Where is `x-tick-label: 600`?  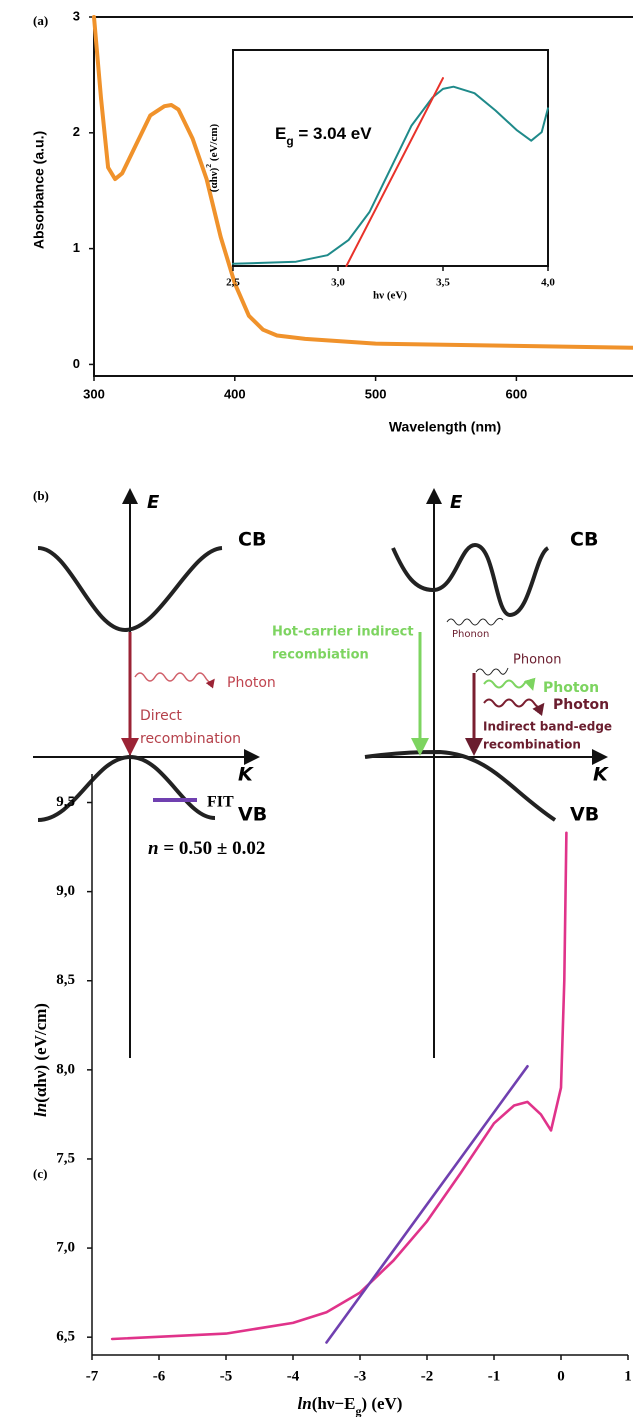
x-tick-label: 600 is located at coordinates (517, 393).